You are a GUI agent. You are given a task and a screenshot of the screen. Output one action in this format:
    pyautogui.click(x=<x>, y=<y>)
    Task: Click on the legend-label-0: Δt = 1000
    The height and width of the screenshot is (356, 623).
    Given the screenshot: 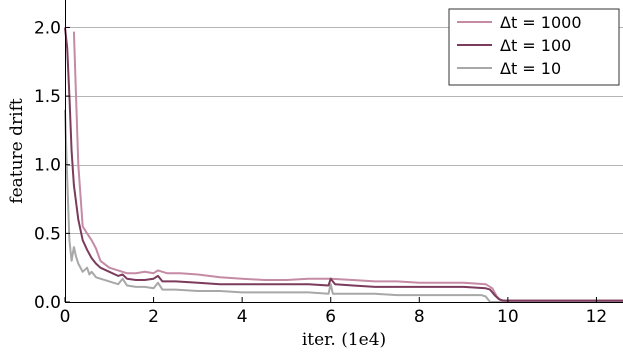 What is the action you would take?
    pyautogui.click(x=541, y=22)
    